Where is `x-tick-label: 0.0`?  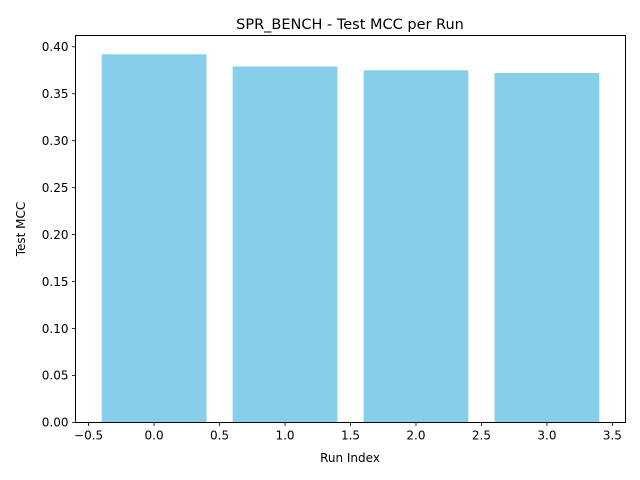 x-tick-label: 0.0 is located at coordinates (154, 436).